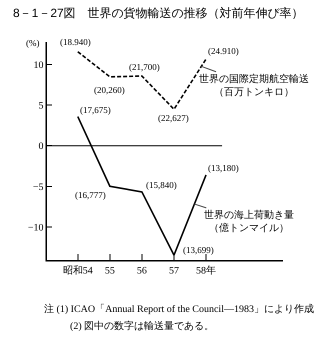  Describe the element at coordinates (77, 270) in the screenshot. I see `x-tick-label: 昭和54` at that location.